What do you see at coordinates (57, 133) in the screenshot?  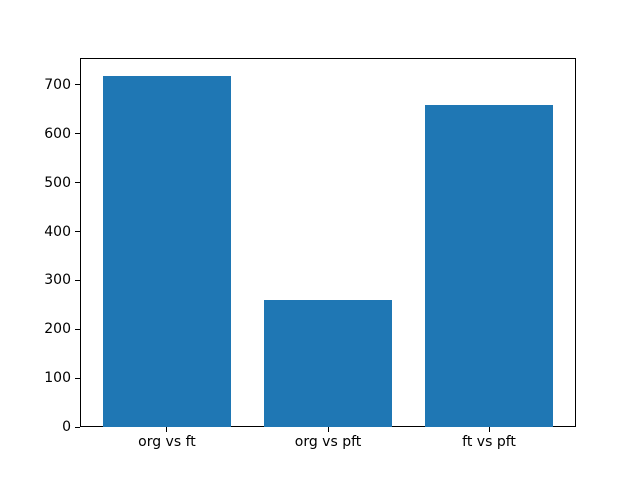 I see `y-tick-label: 600` at bounding box center [57, 133].